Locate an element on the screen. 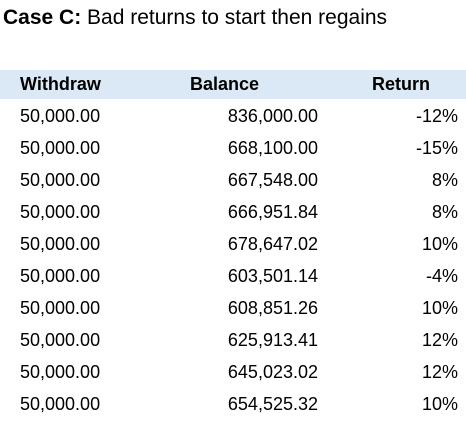 The image size is (466, 424). balance-cell: 836,000.00 is located at coordinates (272, 116).